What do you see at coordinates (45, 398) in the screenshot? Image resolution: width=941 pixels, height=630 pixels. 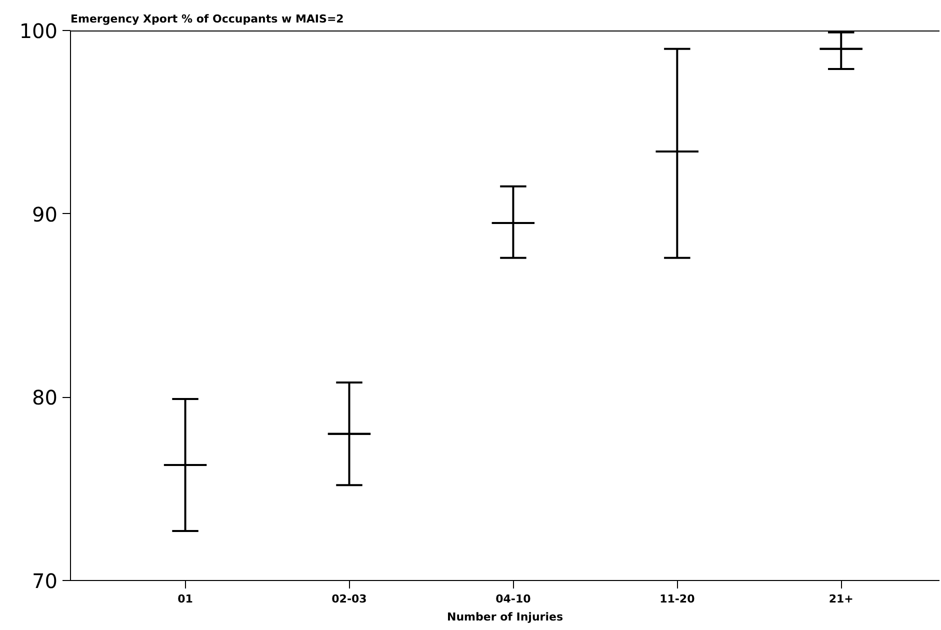 I see `y-tick-label: 80` at bounding box center [45, 398].